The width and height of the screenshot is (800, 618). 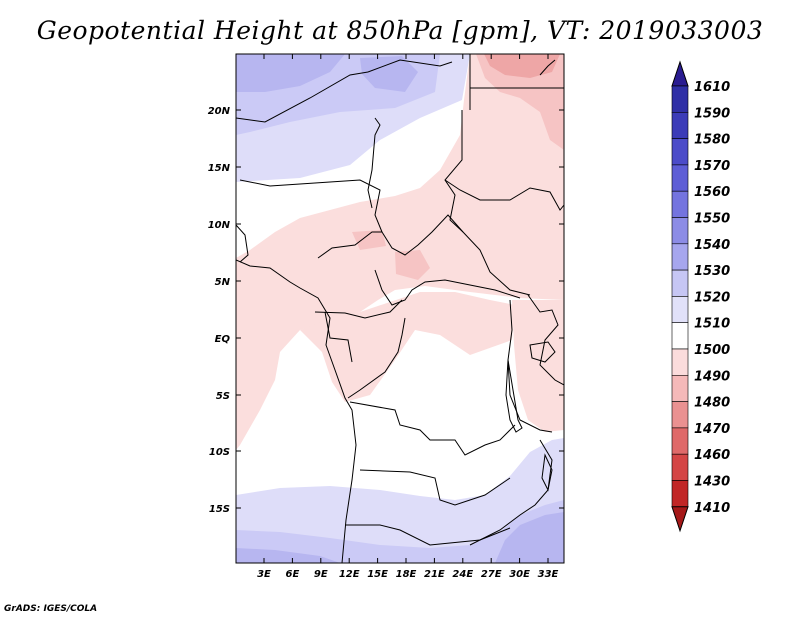 What do you see at coordinates (407, 347) in the screenshot?
I see `field-zone-1500-central` at bounding box center [407, 347].